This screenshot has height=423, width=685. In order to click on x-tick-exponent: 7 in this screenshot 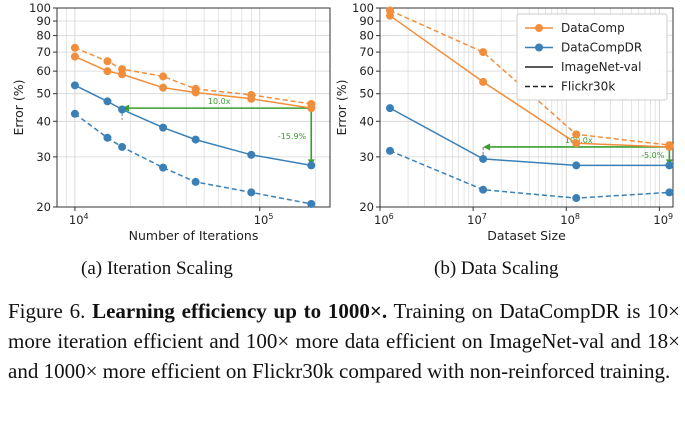, I will do `click(484, 216)`.